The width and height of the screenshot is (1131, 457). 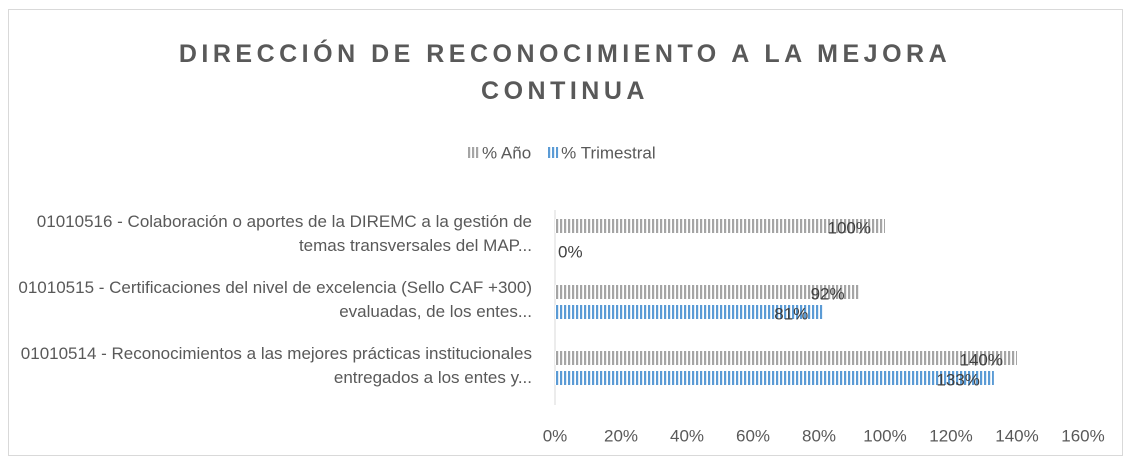 I want to click on legend-label: % Año, so click(x=506, y=152).